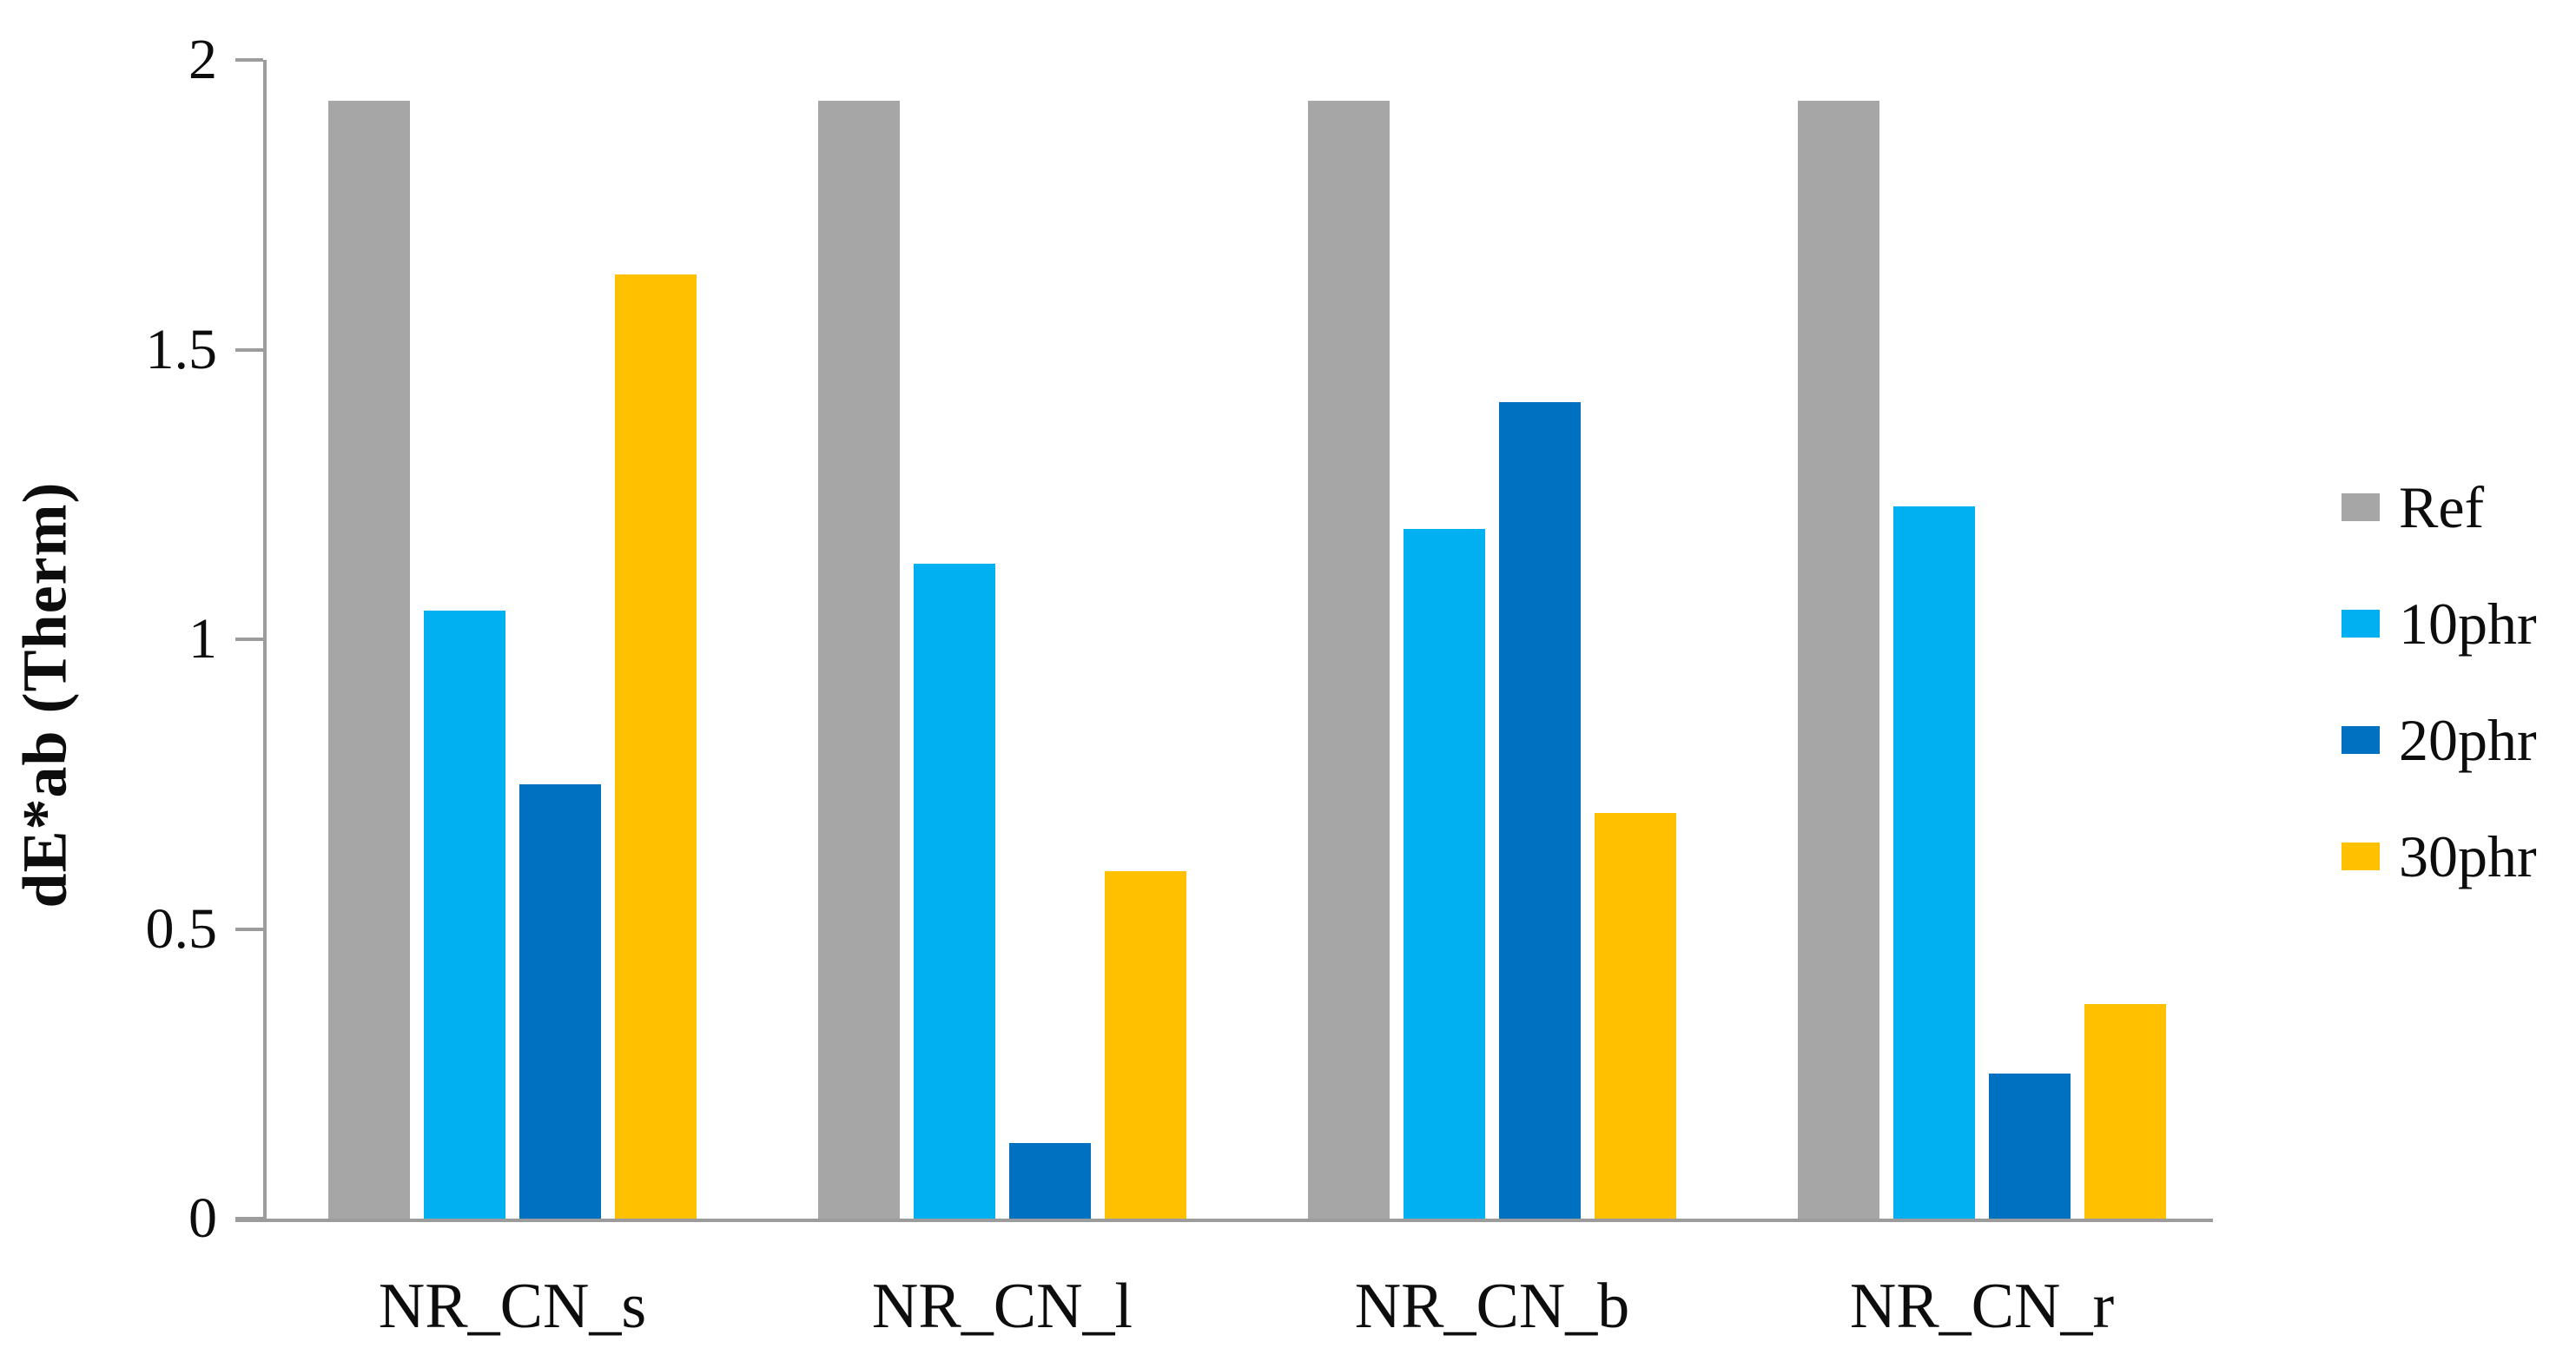 The width and height of the screenshot is (2576, 1368). What do you see at coordinates (1540, 810) in the screenshot?
I see `bar-20phr-NR_CN_b` at bounding box center [1540, 810].